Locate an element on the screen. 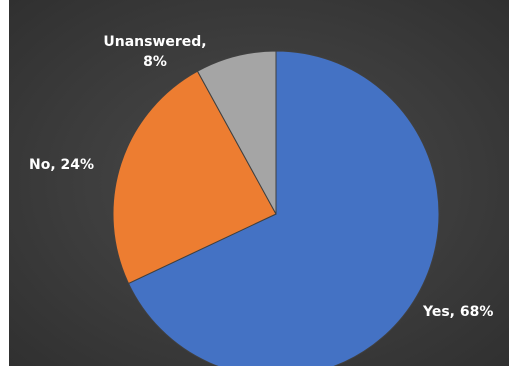 Image resolution: width=515 pixels, height=369 pixels. data-label-no: No, 24% is located at coordinates (62, 165).